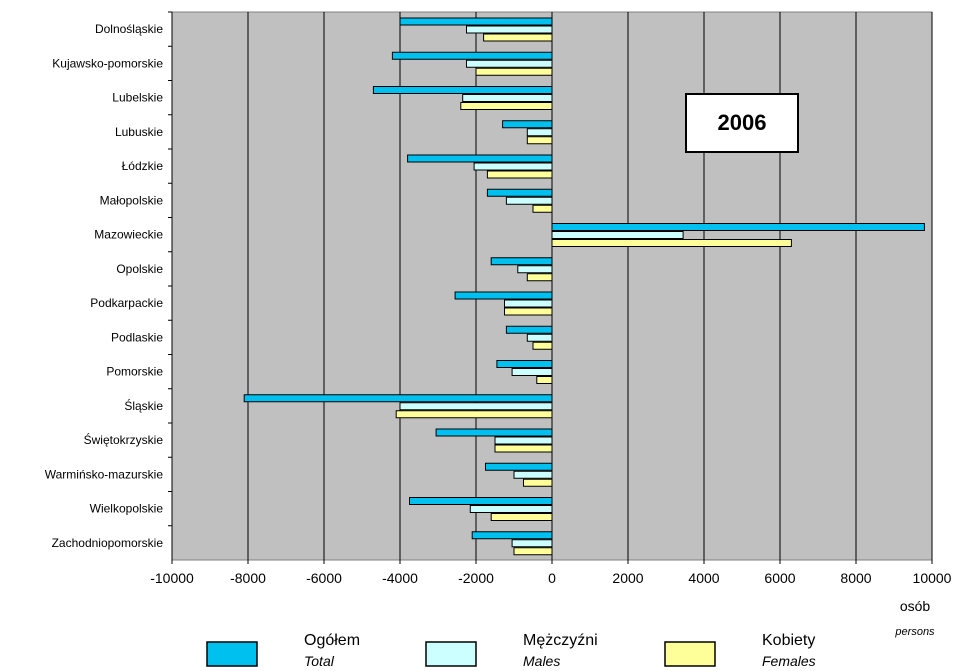  I want to click on category-label: Świętokrzyskie, so click(124, 439).